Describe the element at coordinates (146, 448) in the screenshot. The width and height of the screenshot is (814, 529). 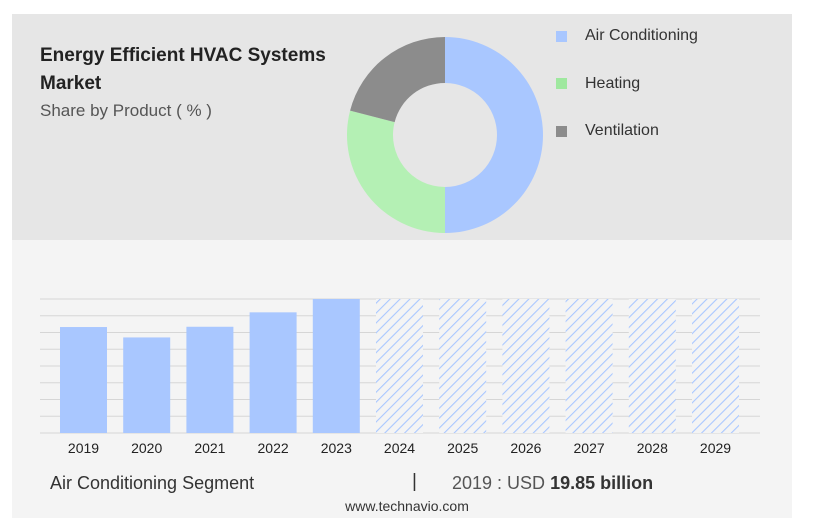
I see `x-tick-label: 2020` at that location.